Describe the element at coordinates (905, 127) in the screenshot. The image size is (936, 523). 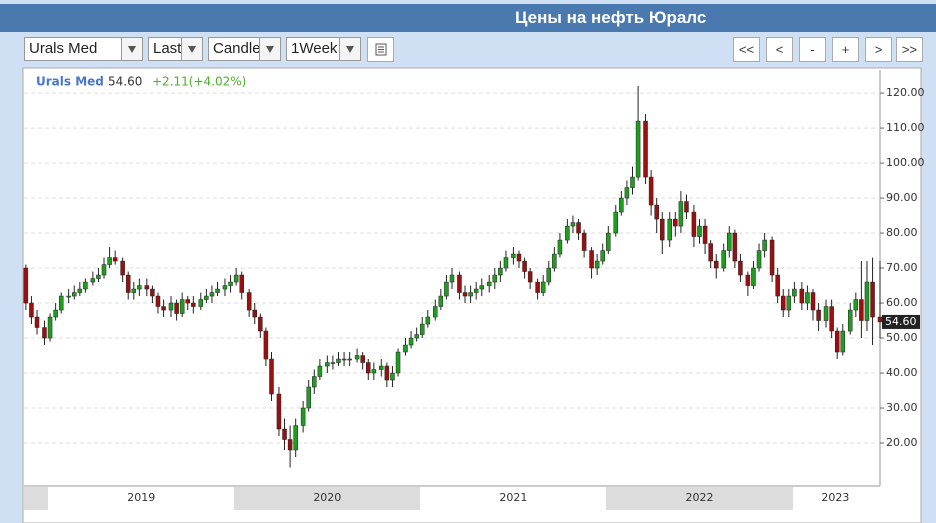
I see `y-tick-label: 110.00` at that location.